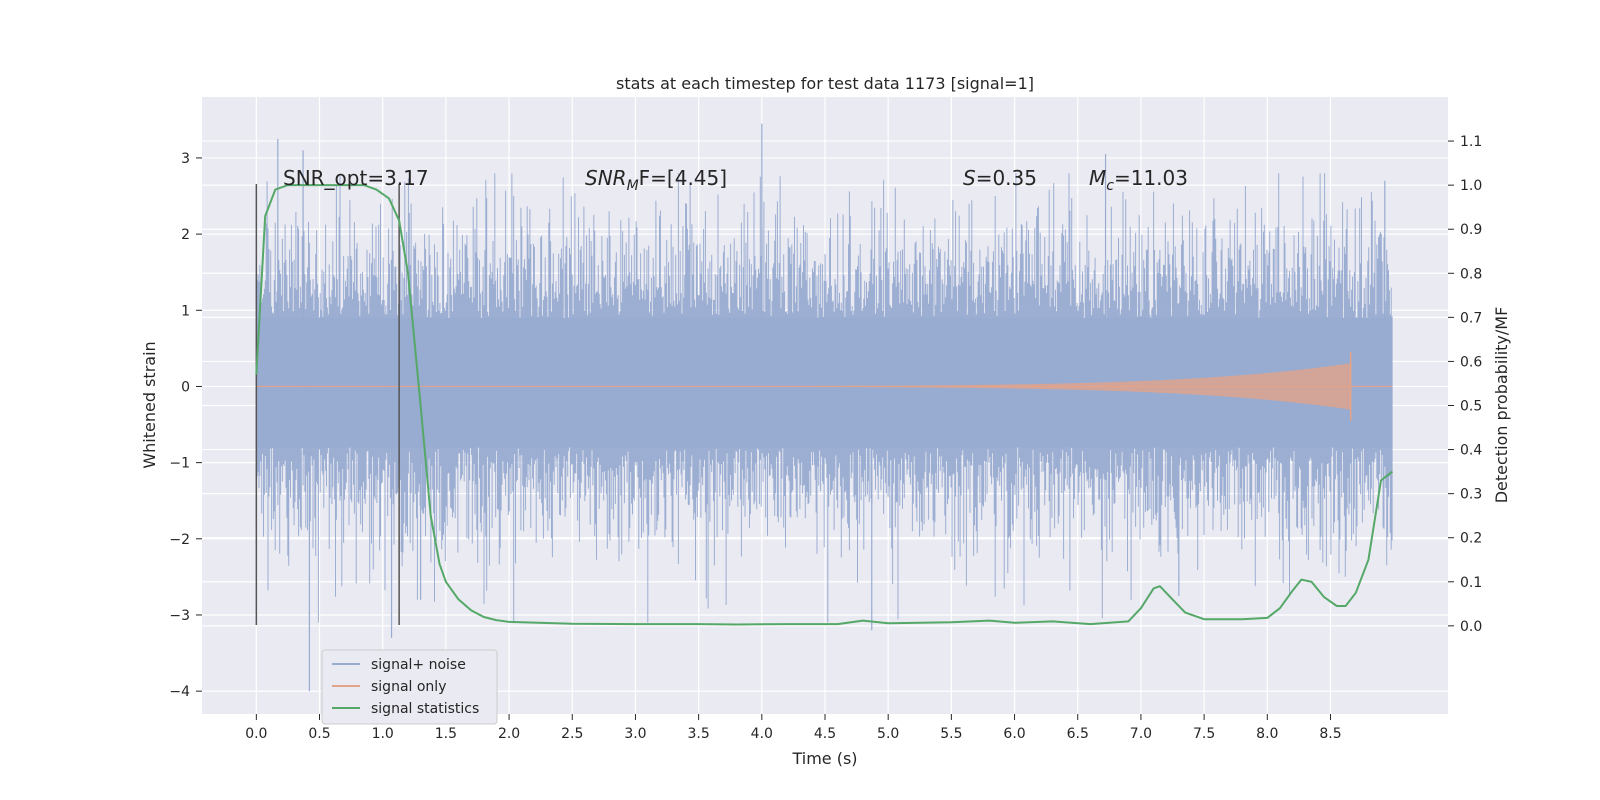 This screenshot has width=1600, height=800. What do you see at coordinates (179, 692) in the screenshot?
I see `y-tick-label: −4` at bounding box center [179, 692].